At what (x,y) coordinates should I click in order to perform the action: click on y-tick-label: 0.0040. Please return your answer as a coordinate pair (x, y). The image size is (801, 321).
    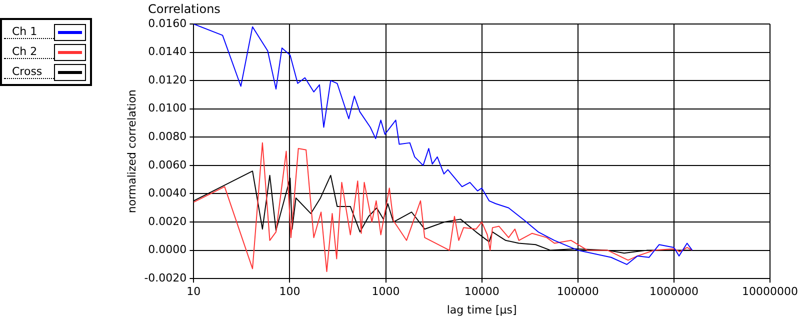
    Looking at the image, I should click on (167, 193).